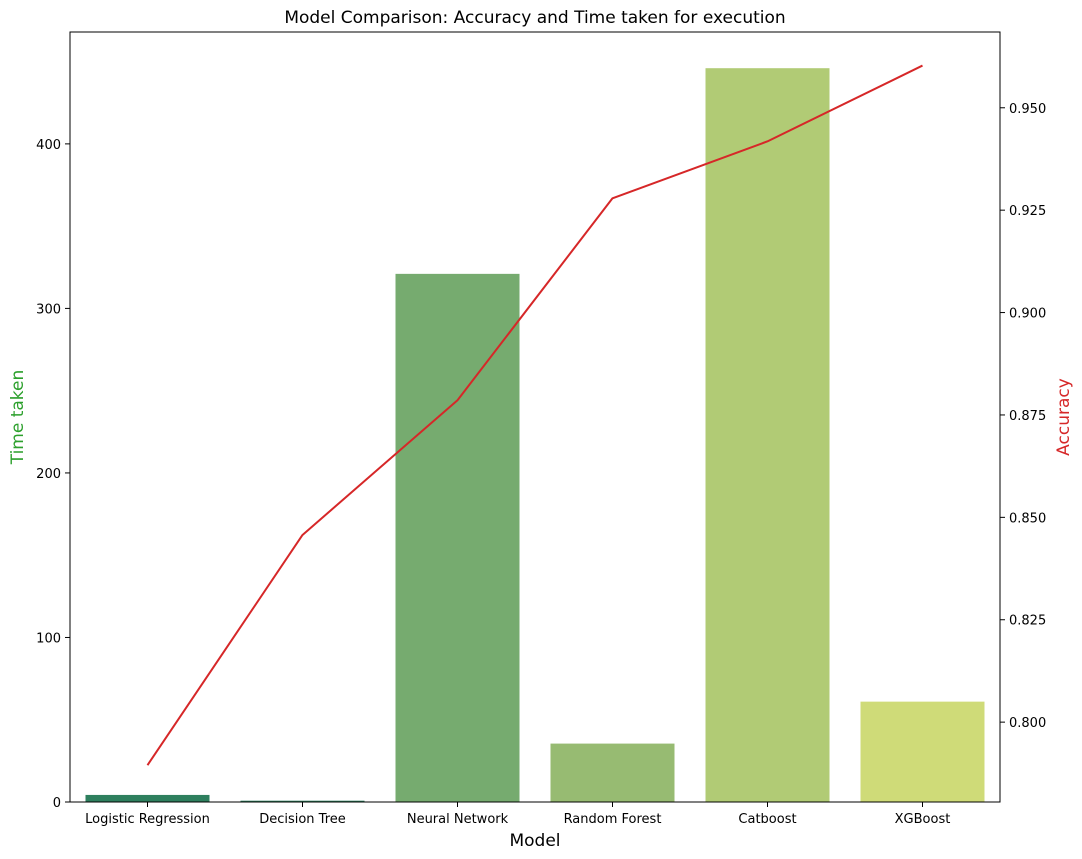 This screenshot has width=1082, height=859. Describe the element at coordinates (1027, 723) in the screenshot. I see `y2-tick-label-0: 0.800` at that location.